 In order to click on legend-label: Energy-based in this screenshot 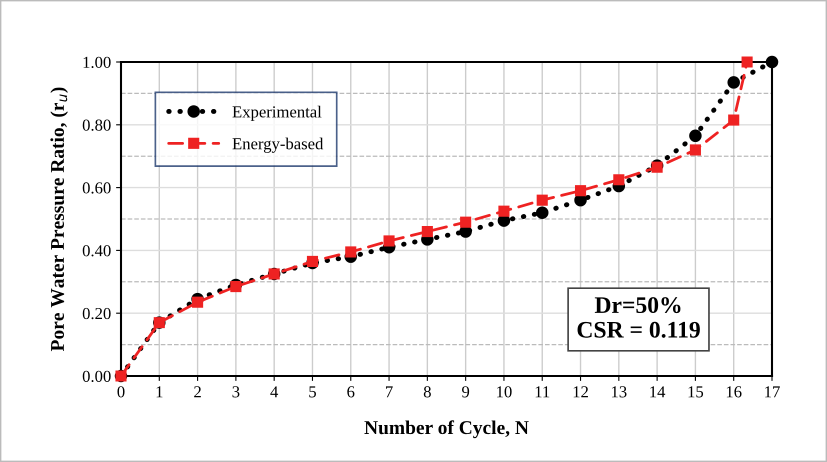, I will do `click(278, 145)`.